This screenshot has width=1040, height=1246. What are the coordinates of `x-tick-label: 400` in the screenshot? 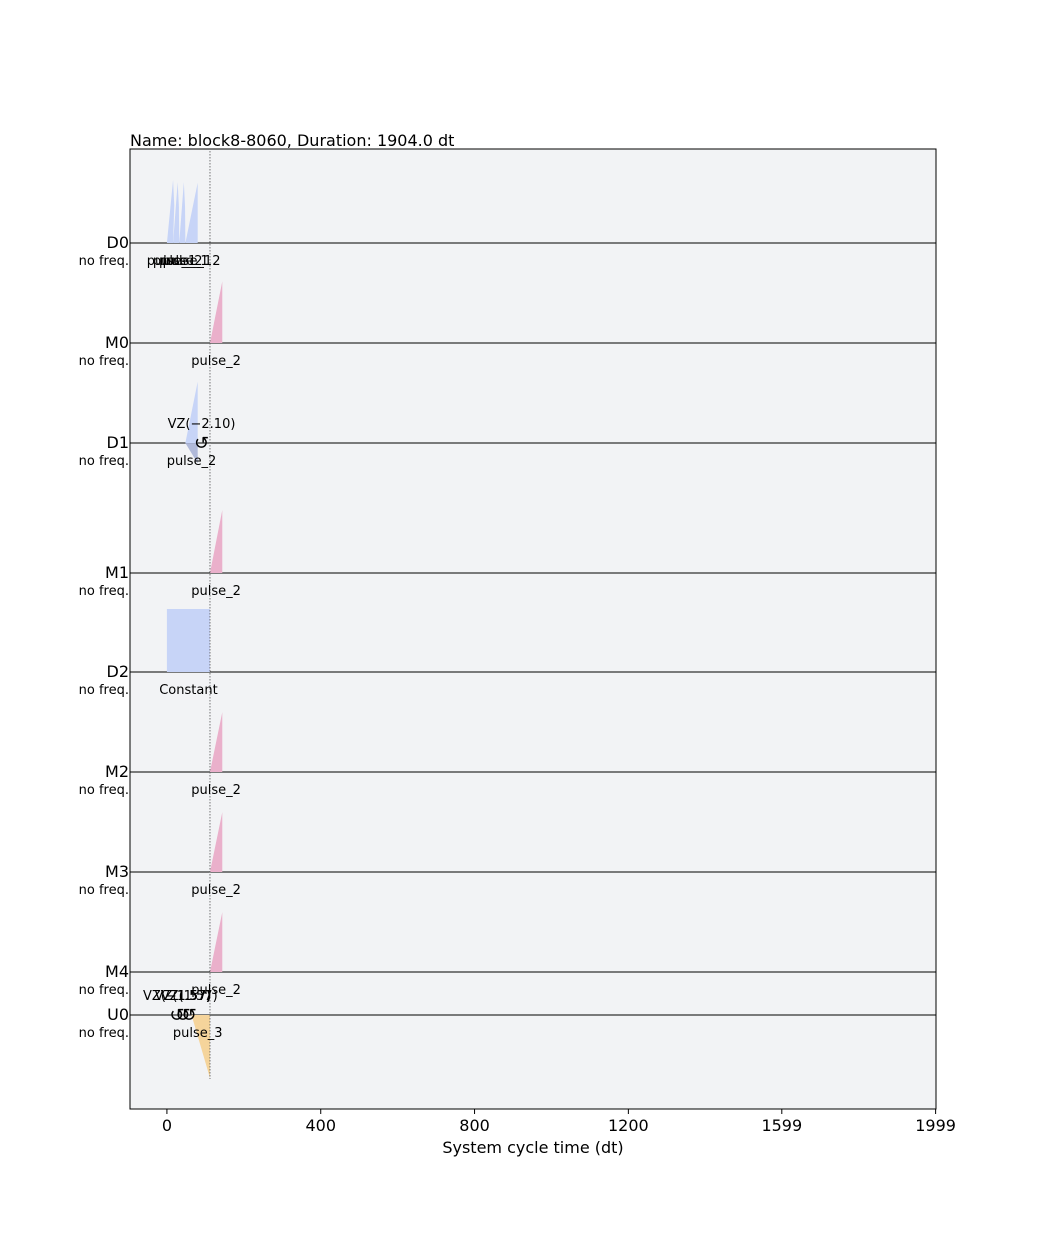 It's located at (320, 1125).